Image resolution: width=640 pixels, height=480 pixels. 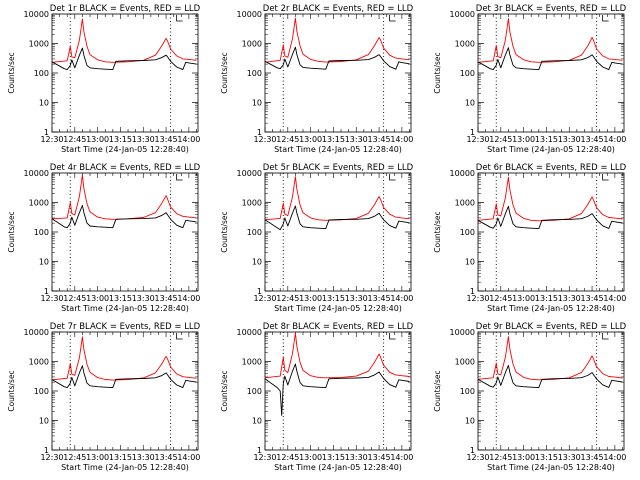 What do you see at coordinates (551, 9) in the screenshot?
I see `chart-title: Det 3r BLACK = Events, RED = LLD` at bounding box center [551, 9].